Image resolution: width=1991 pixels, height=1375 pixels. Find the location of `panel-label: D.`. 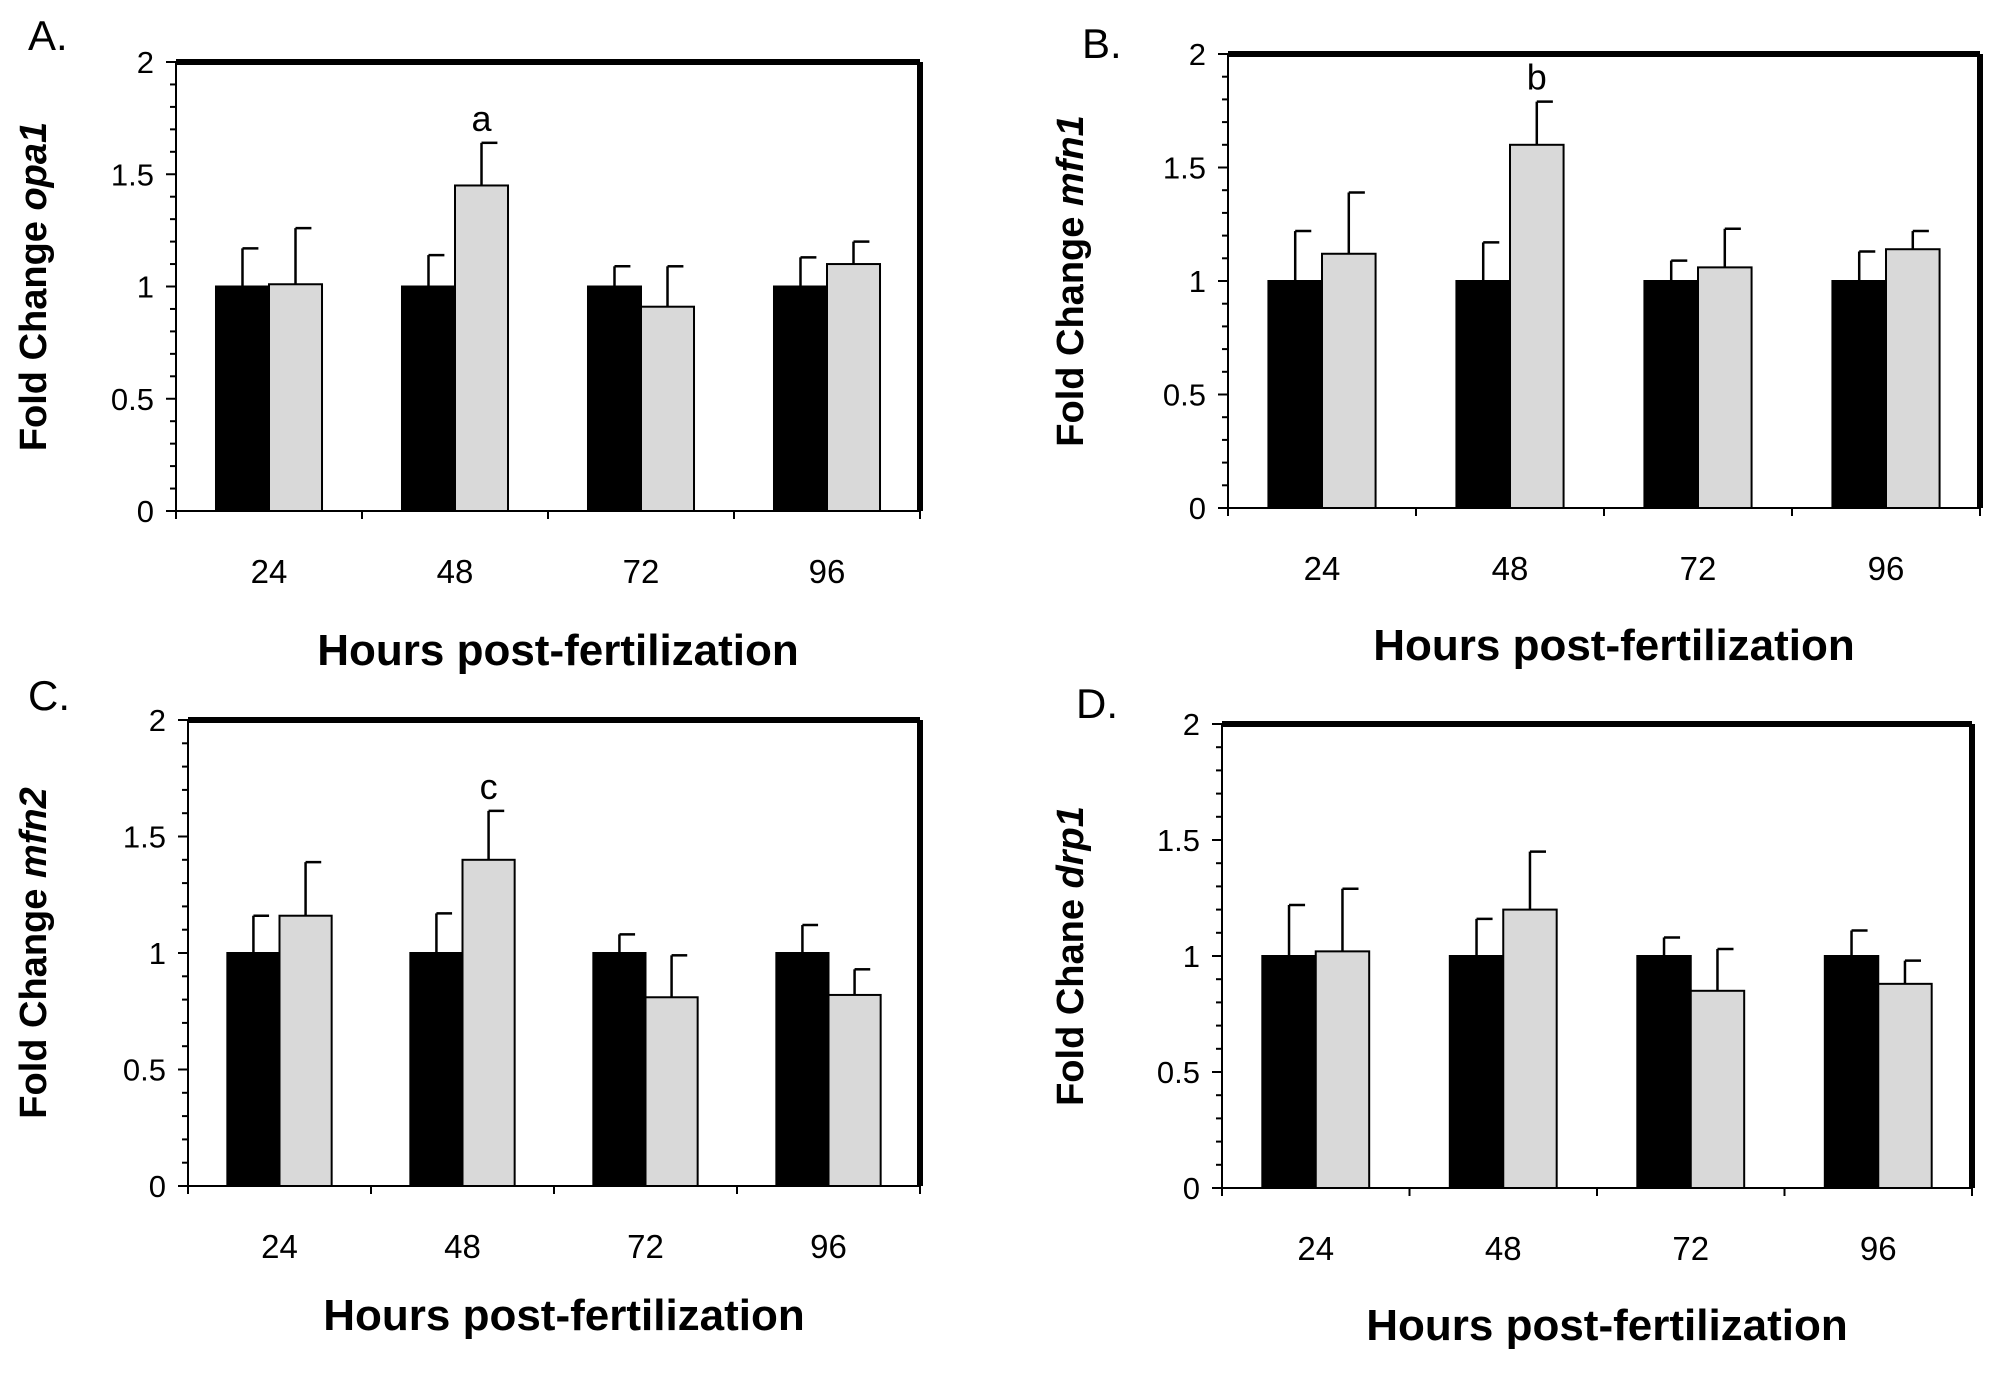

panel-label: D. is located at coordinates (1097, 703).